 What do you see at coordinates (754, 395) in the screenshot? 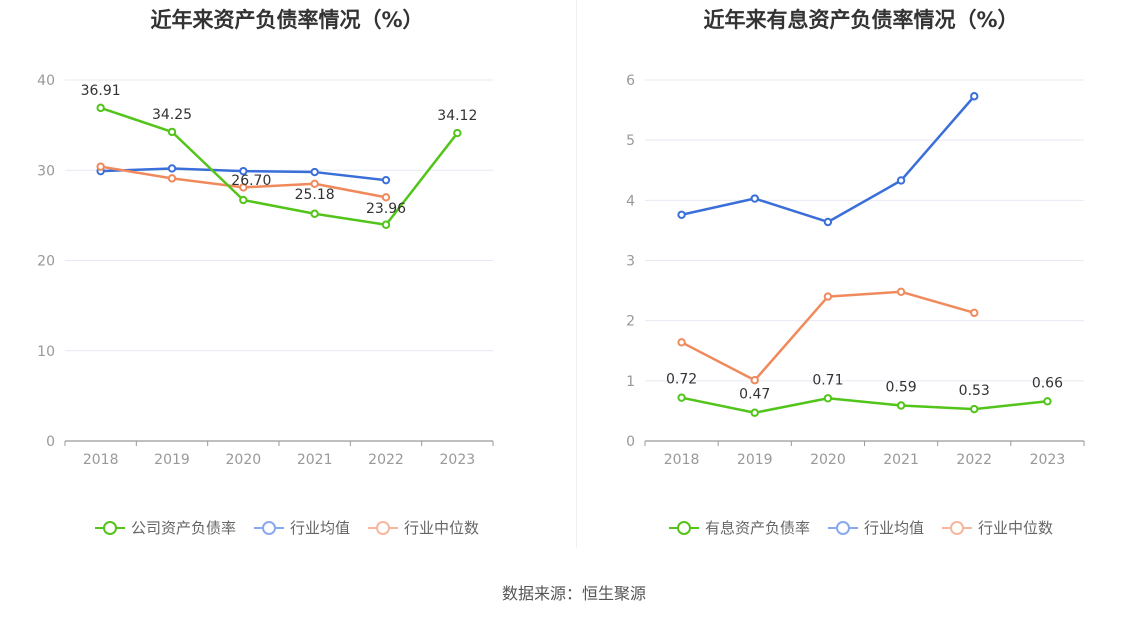
I see `data-label: 0.47` at bounding box center [754, 395].